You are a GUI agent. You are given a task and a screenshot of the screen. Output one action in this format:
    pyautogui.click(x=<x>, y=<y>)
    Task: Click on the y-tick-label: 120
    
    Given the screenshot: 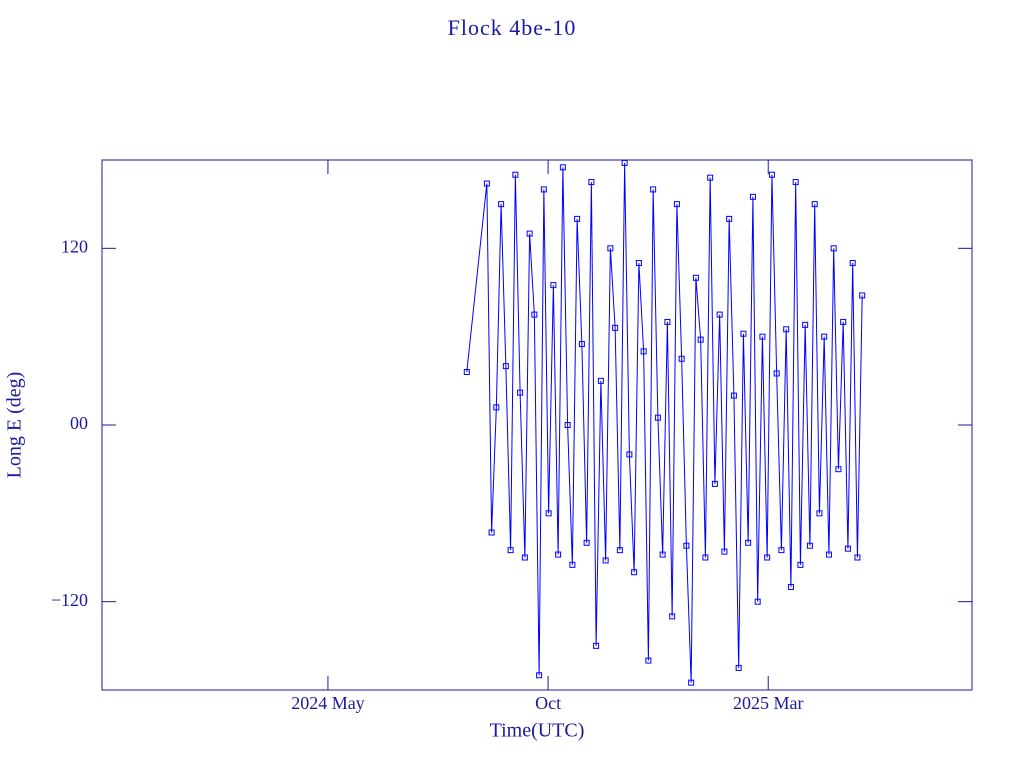 What is the action you would take?
    pyautogui.click(x=74, y=246)
    